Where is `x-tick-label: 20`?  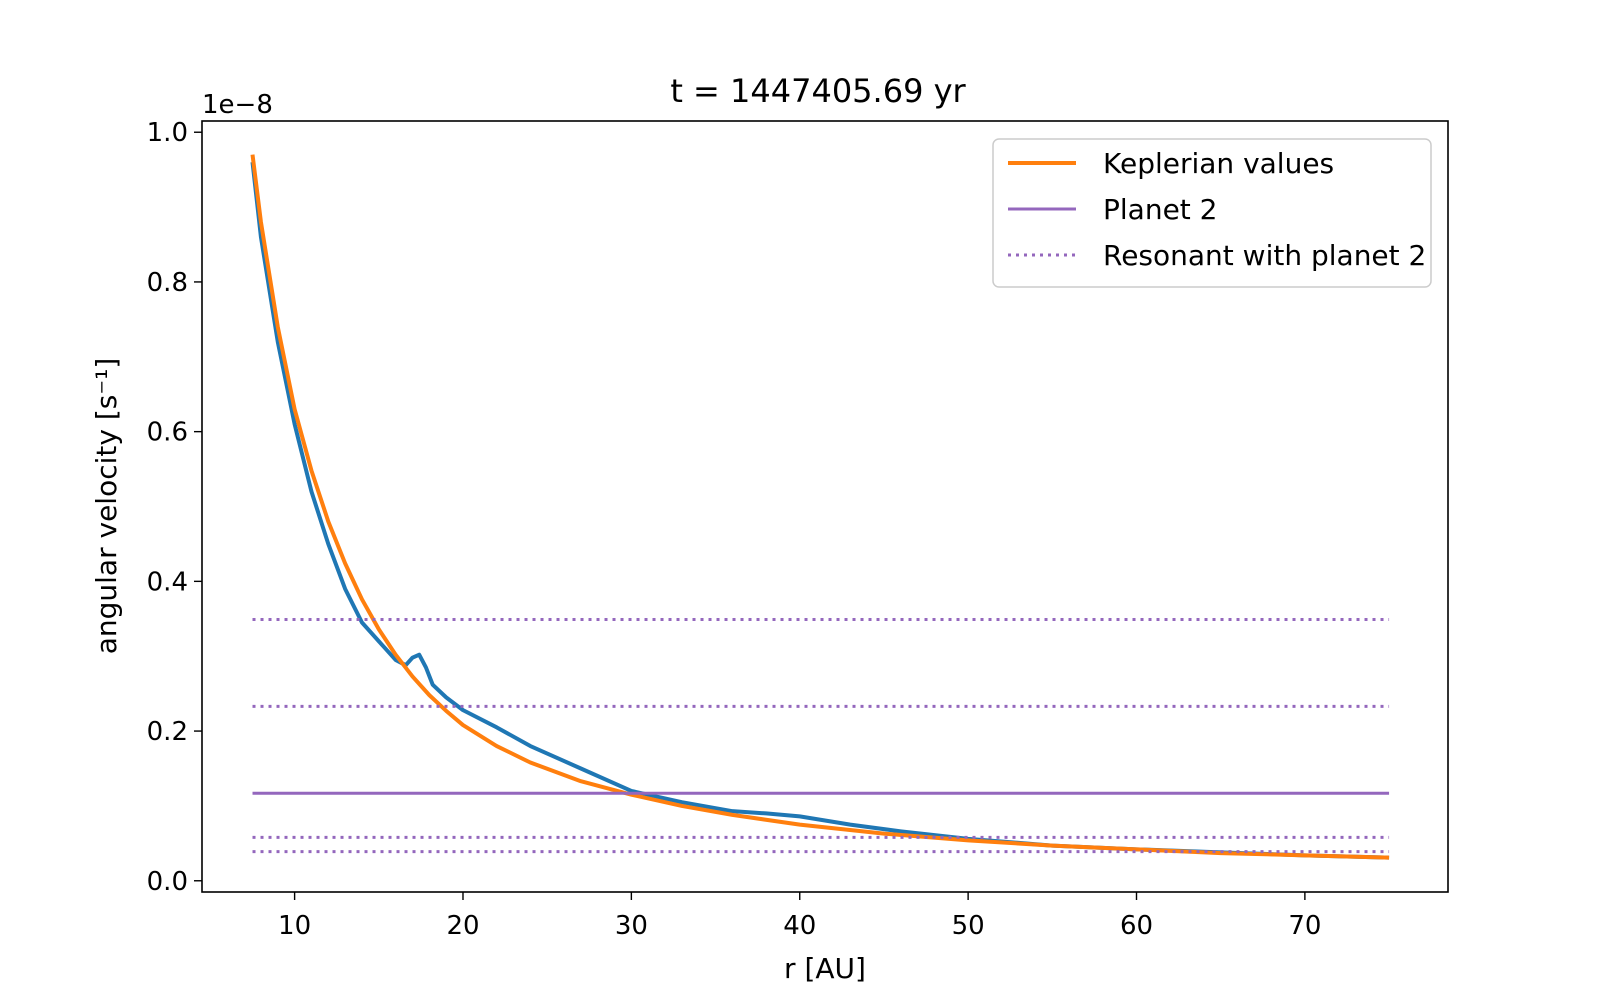
x-tick-label: 20 is located at coordinates (462, 926).